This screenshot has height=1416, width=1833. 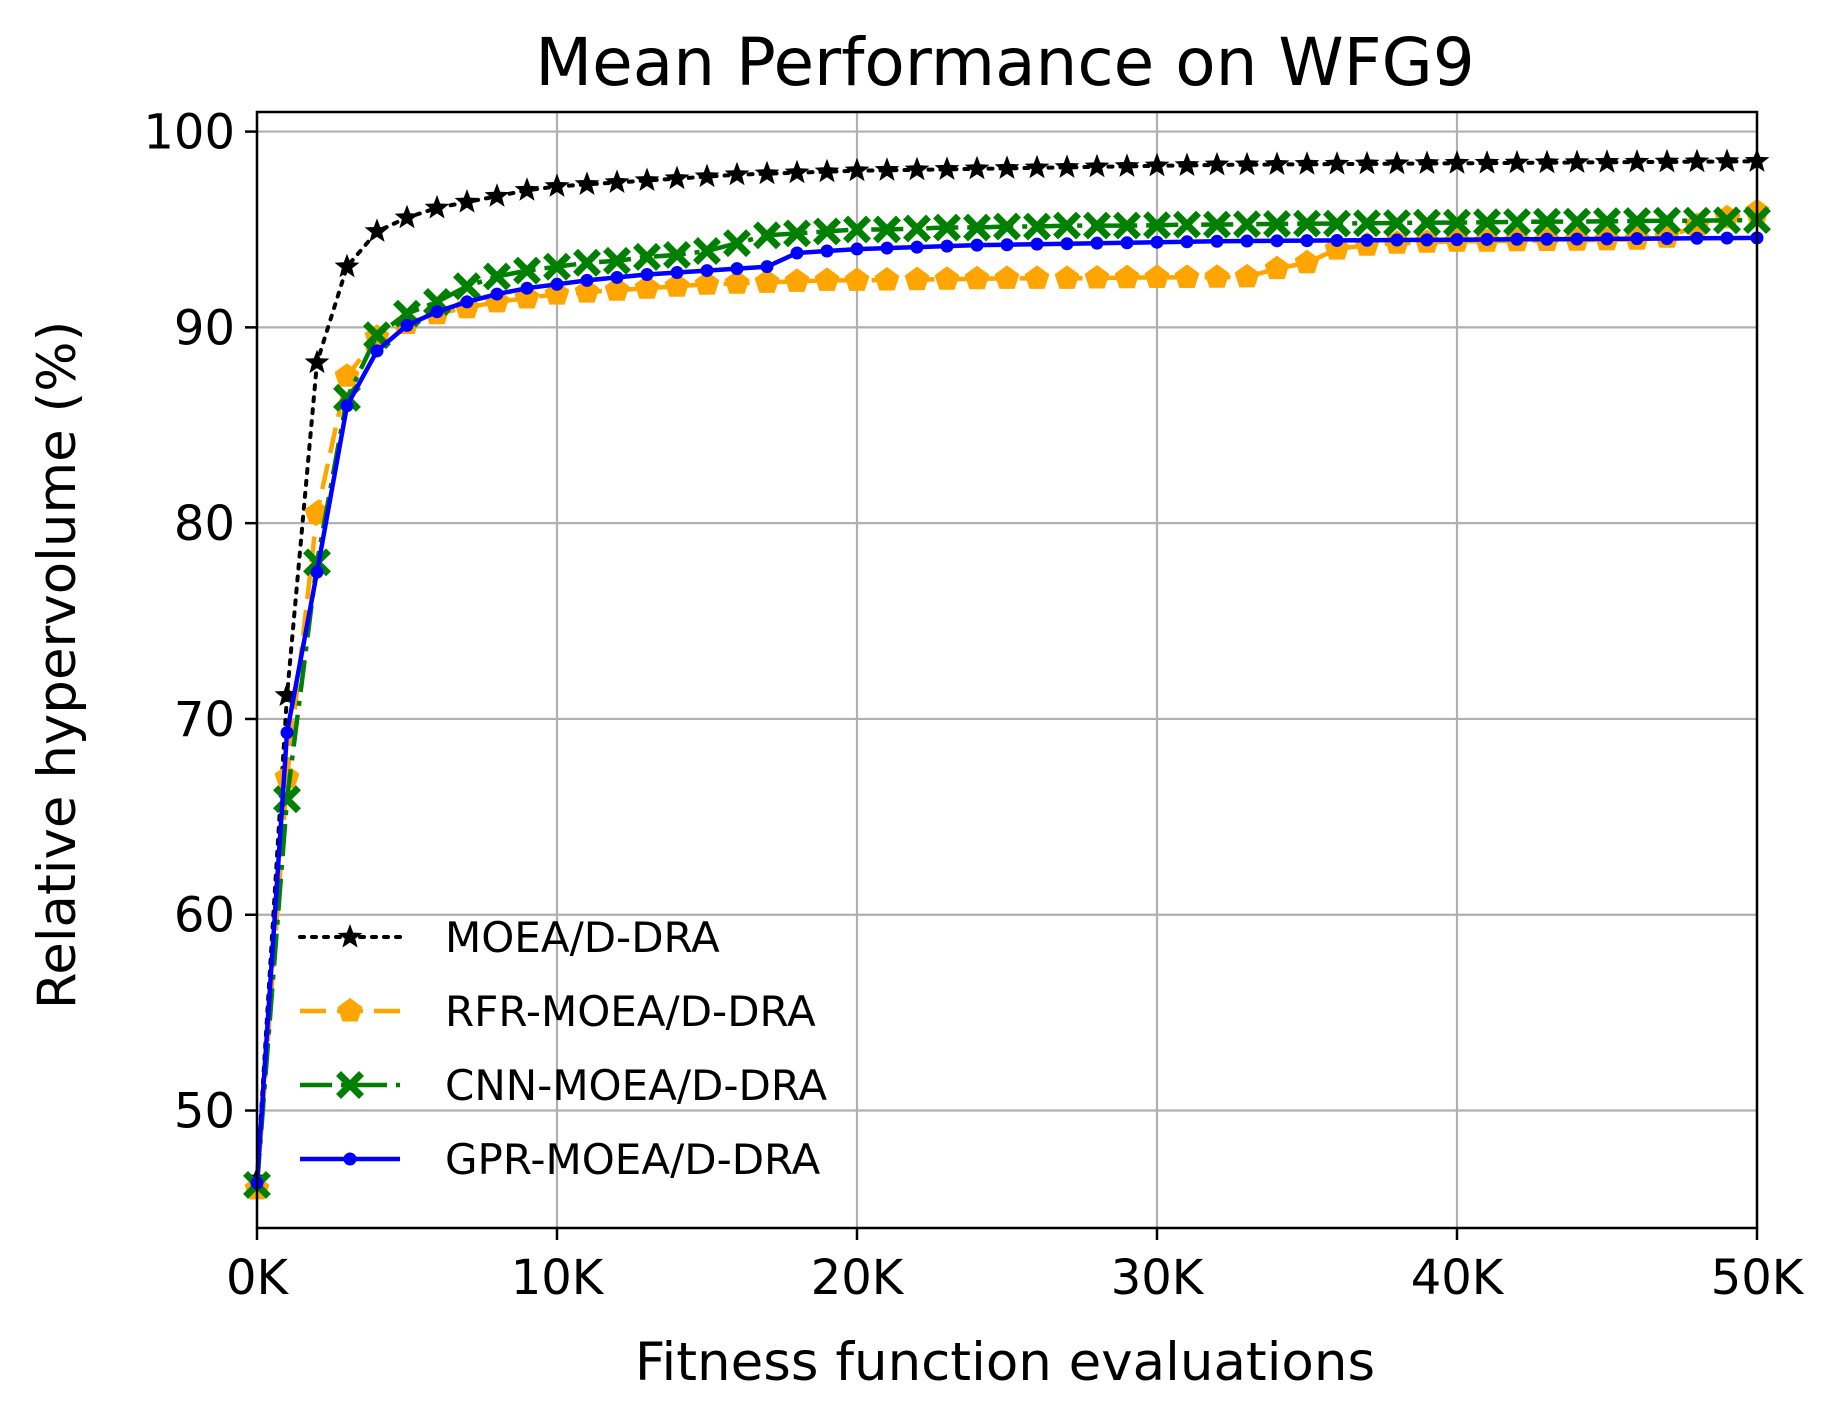 I want to click on y-tick-label: 70, so click(x=204, y=720).